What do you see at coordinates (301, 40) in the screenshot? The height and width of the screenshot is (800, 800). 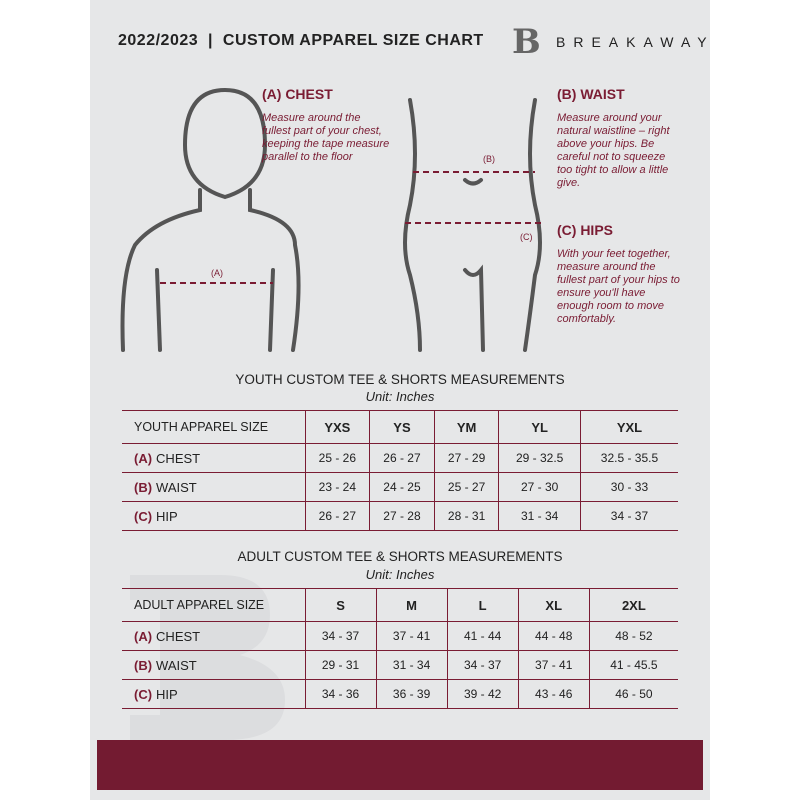 I see `page-title: 2022/2023 | CUSTOM APPAREL SIZE CHART` at bounding box center [301, 40].